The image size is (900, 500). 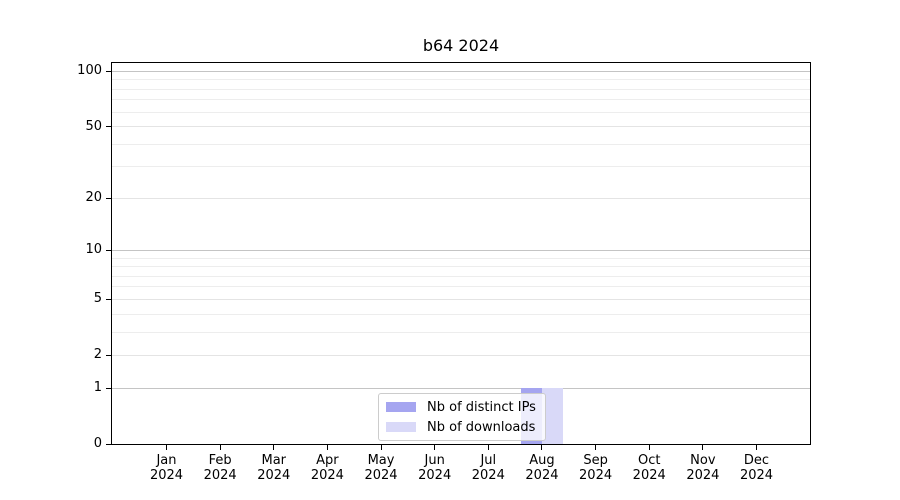 I want to click on x-tick-month: Feb, so click(x=220, y=460).